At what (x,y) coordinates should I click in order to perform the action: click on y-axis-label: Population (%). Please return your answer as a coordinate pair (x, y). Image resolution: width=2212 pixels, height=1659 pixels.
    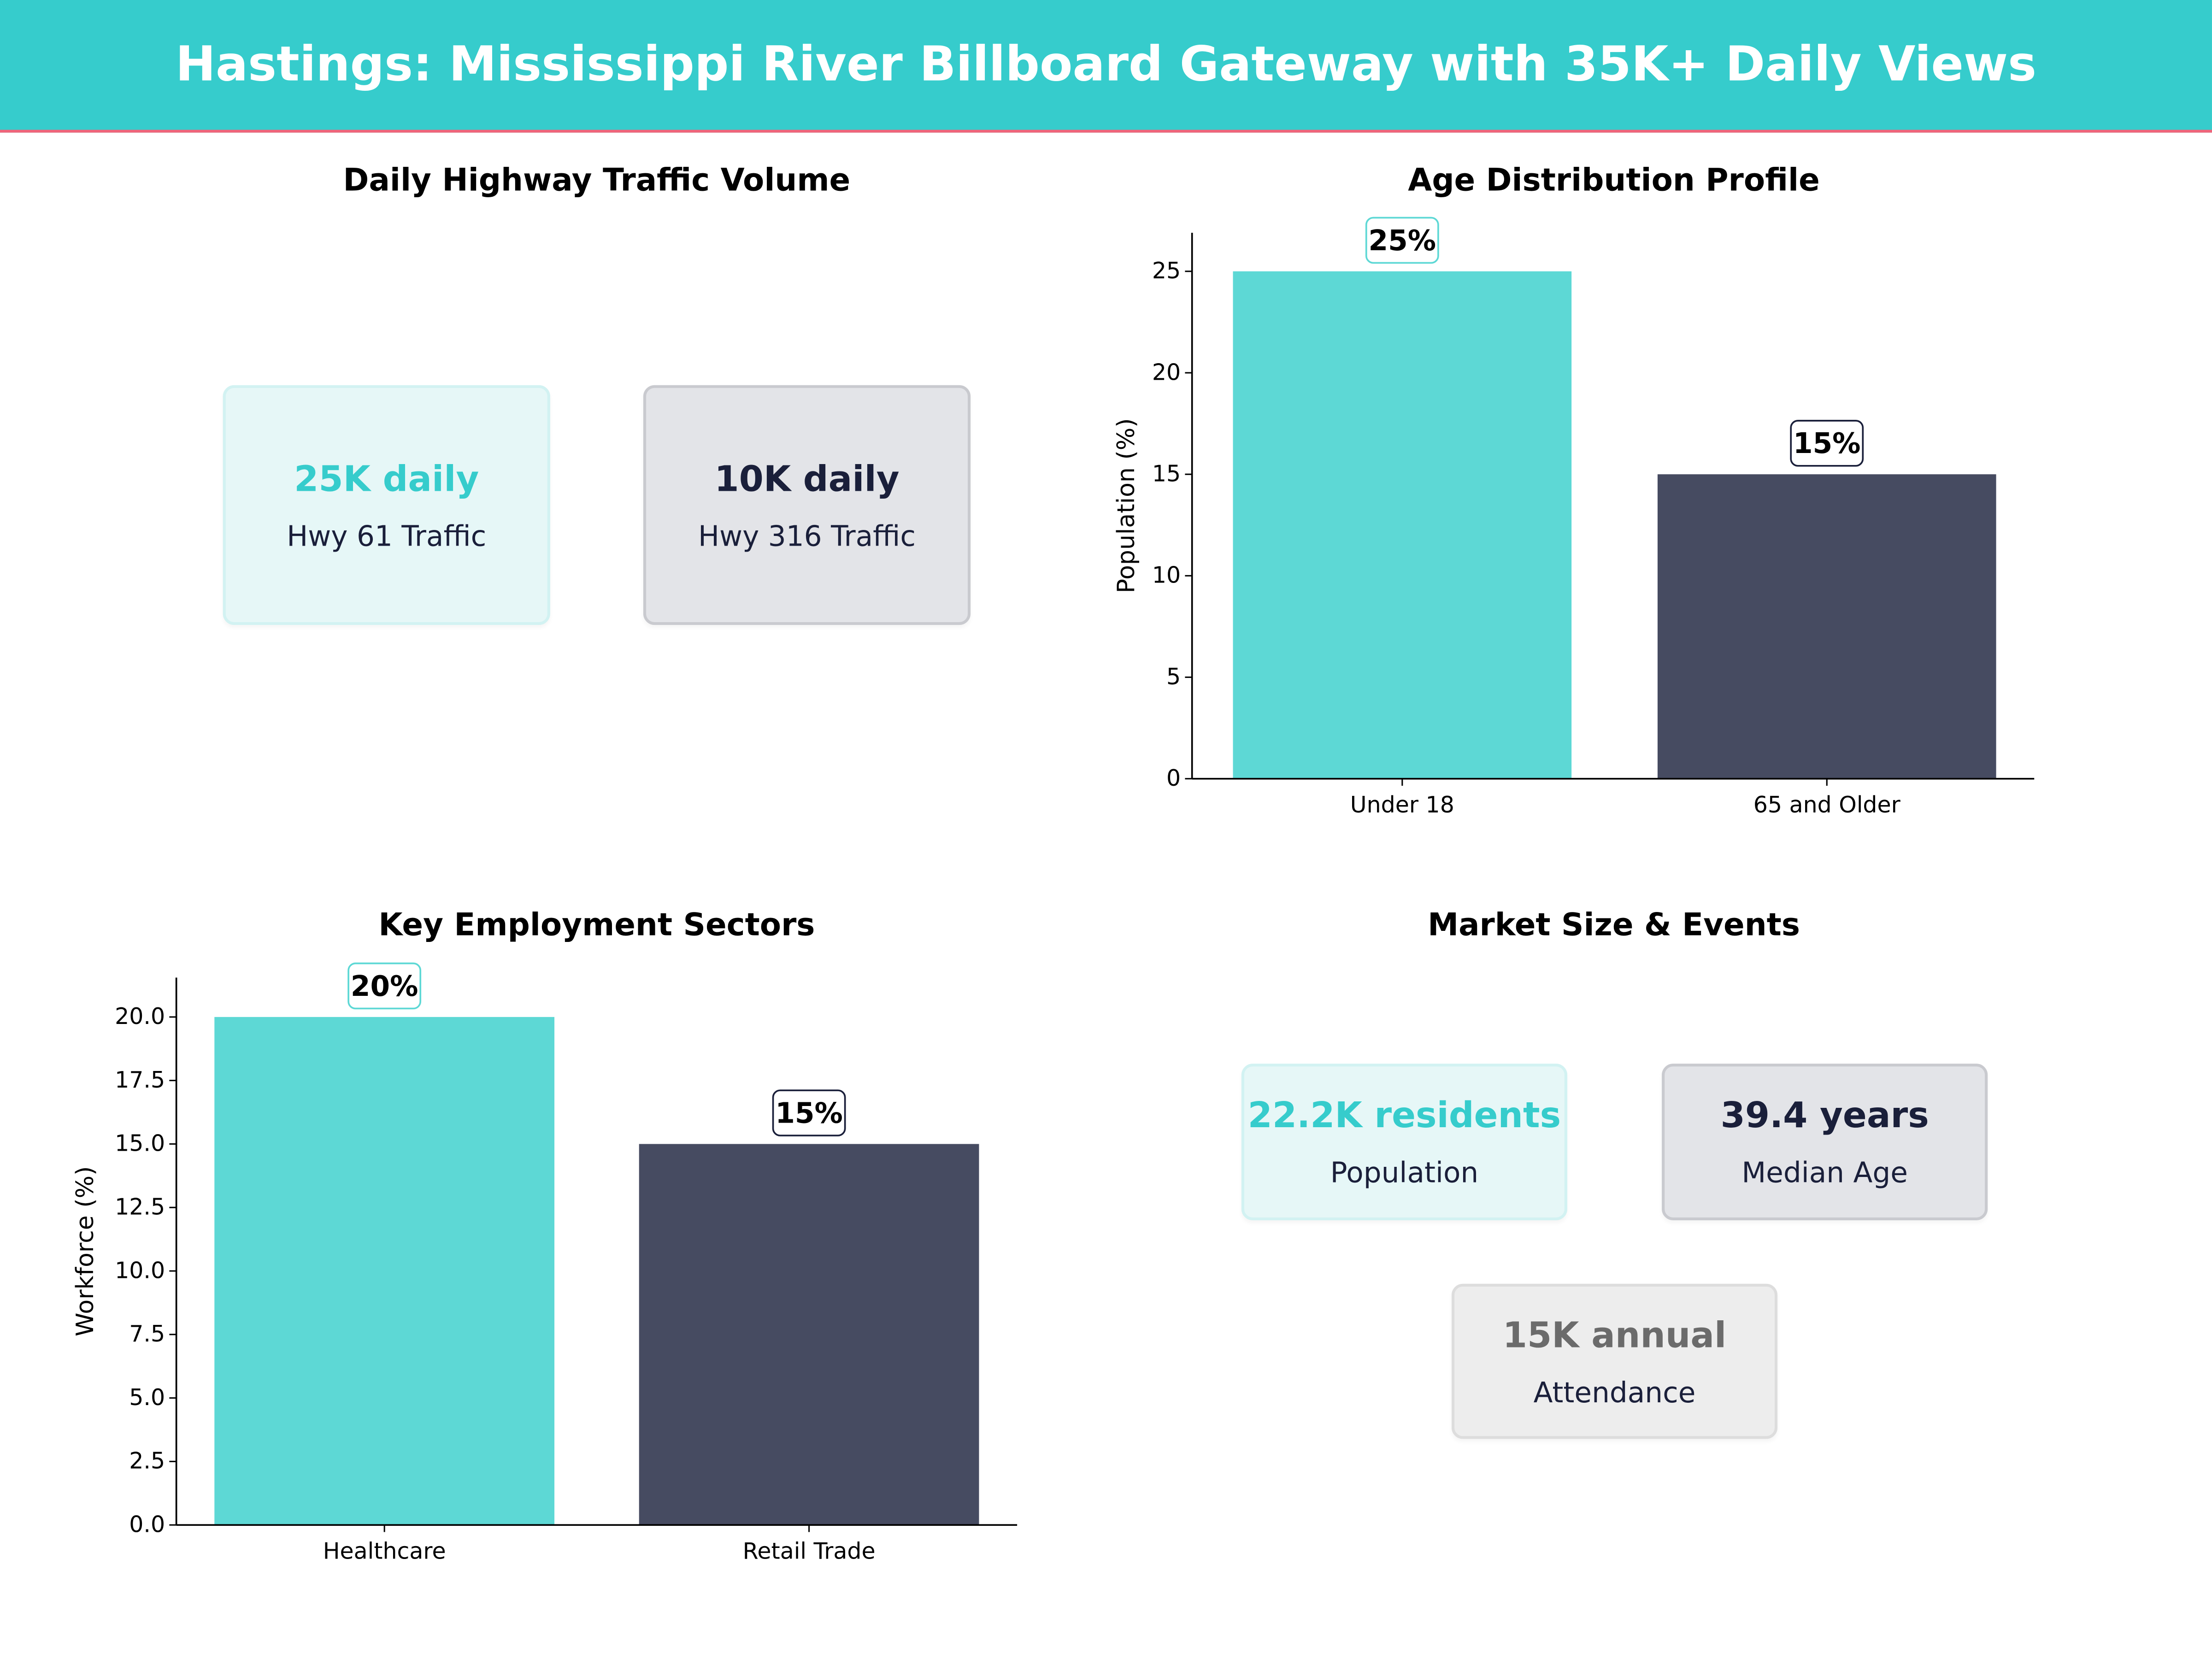
    Looking at the image, I should click on (1126, 505).